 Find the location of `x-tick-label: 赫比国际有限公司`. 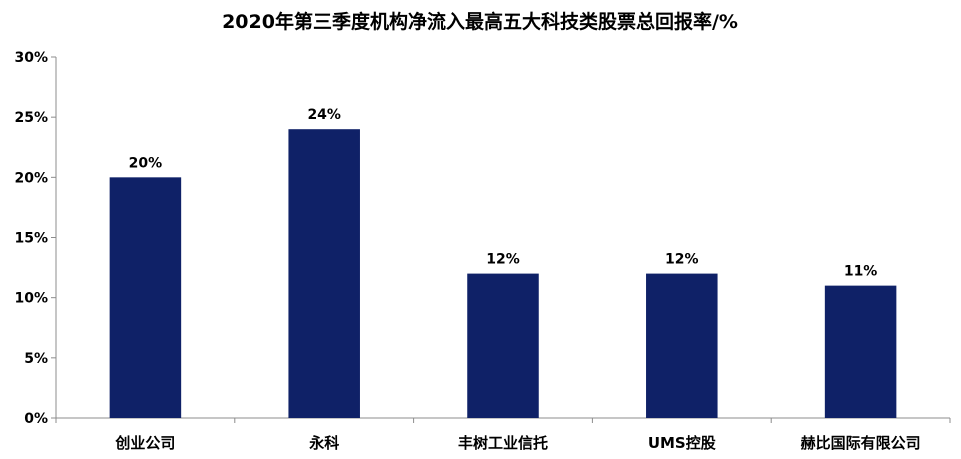

x-tick-label: 赫比国际有限公司 is located at coordinates (861, 443).